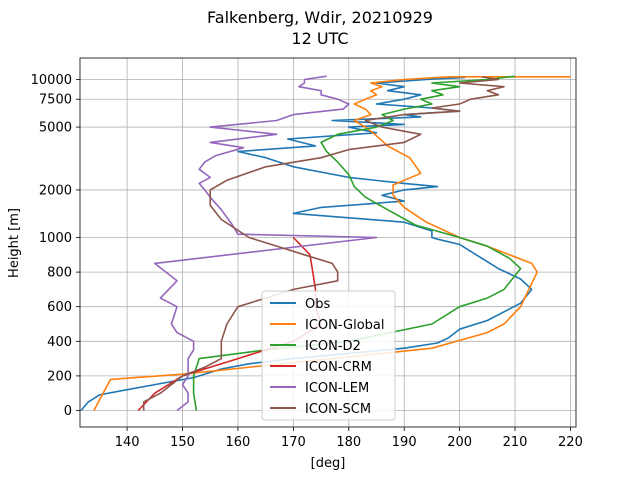 This screenshot has height=484, width=640. I want to click on x-tick-label: 200, so click(459, 442).